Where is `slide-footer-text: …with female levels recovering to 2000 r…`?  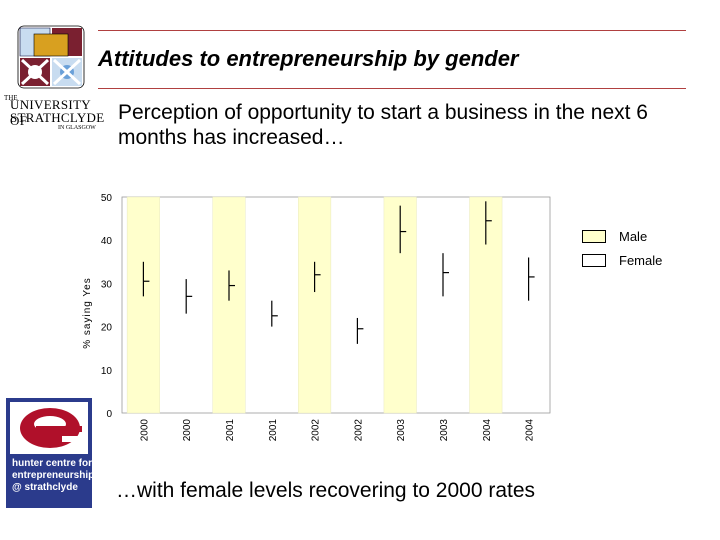
slide-footer-text: …with female levels recovering to 2000 r… is located at coordinates (326, 490).